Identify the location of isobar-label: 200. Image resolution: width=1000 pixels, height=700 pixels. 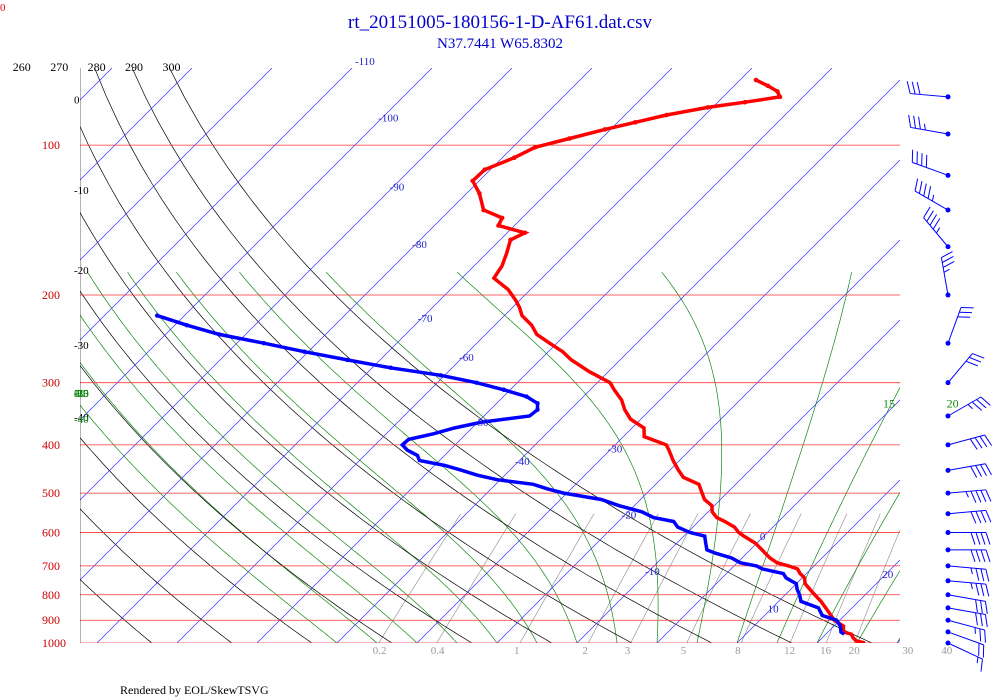
(51, 295).